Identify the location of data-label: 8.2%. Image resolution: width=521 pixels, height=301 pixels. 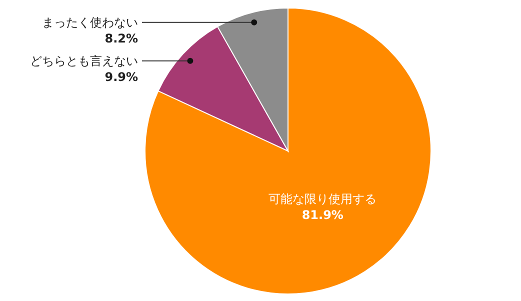
(121, 38).